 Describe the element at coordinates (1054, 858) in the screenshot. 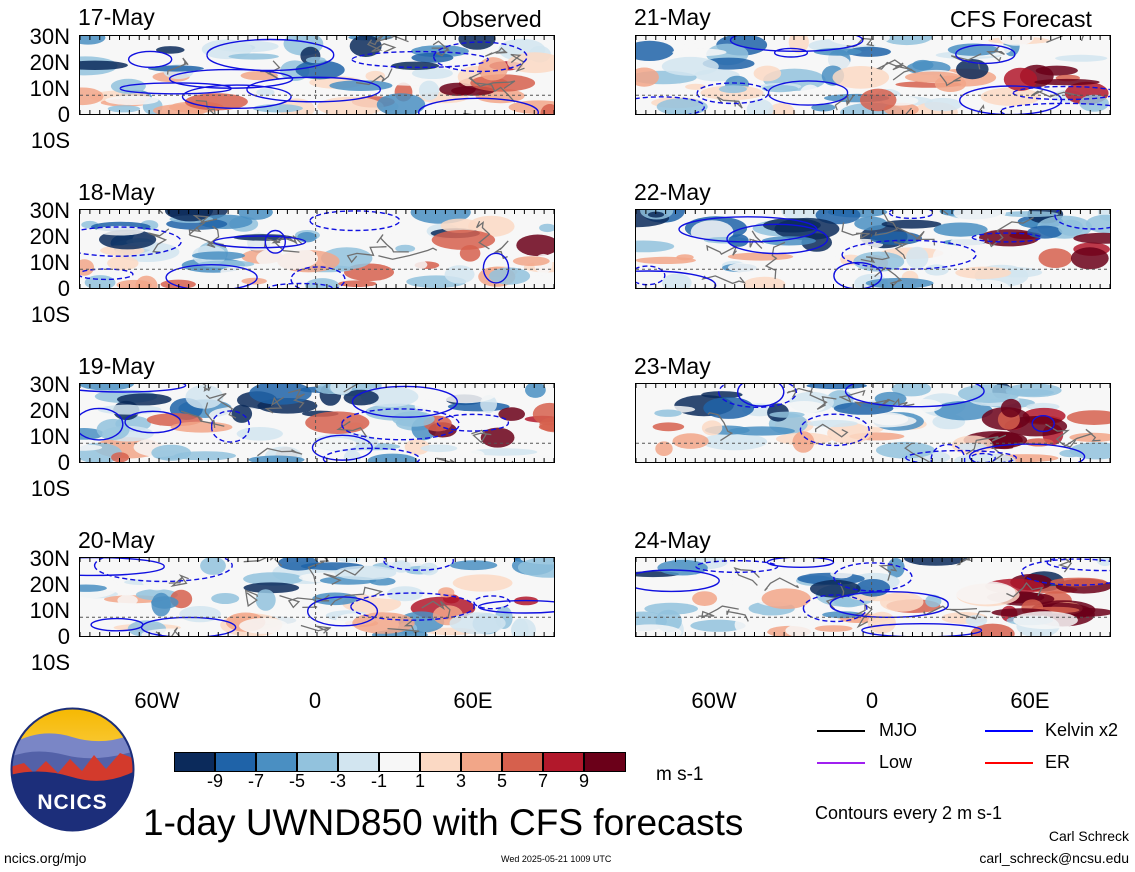

I see `footer-email: carl_schreck@ncsu.edu` at that location.